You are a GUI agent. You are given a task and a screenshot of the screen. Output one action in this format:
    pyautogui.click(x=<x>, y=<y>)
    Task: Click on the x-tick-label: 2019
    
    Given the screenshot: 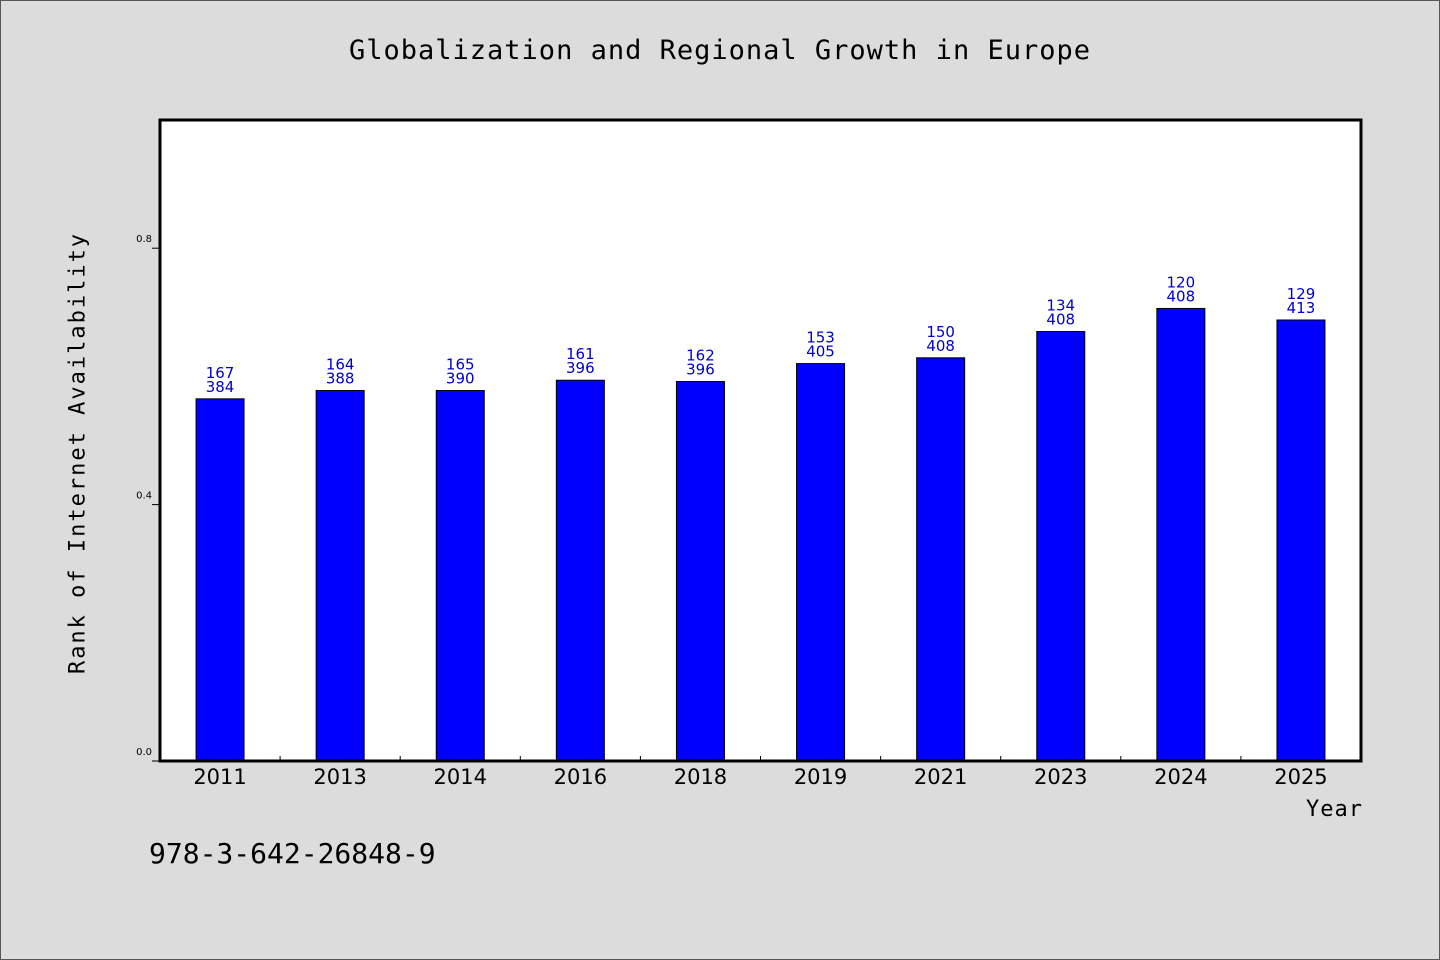 What is the action you would take?
    pyautogui.click(x=820, y=777)
    